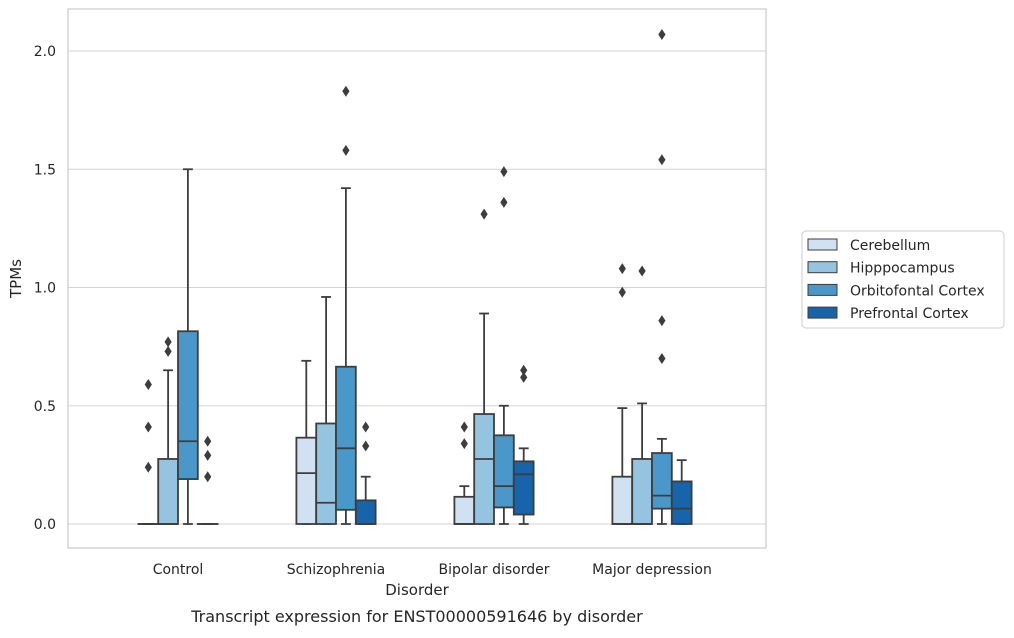 This screenshot has height=638, width=1014. I want to click on y-axis-ticks: 0.0 0.5 1.0 1.5 2.0, so click(45, 288).